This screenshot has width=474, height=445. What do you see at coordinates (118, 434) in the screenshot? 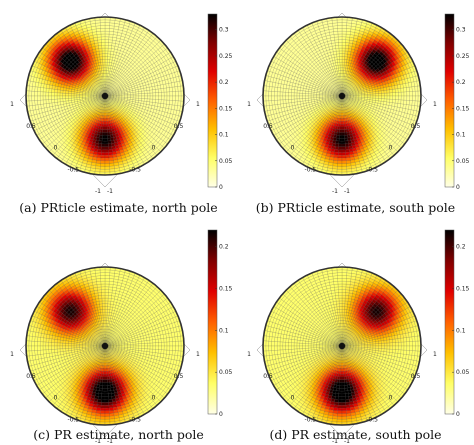
I see `caption: (c) PR estimate, north pole` at bounding box center [118, 434].